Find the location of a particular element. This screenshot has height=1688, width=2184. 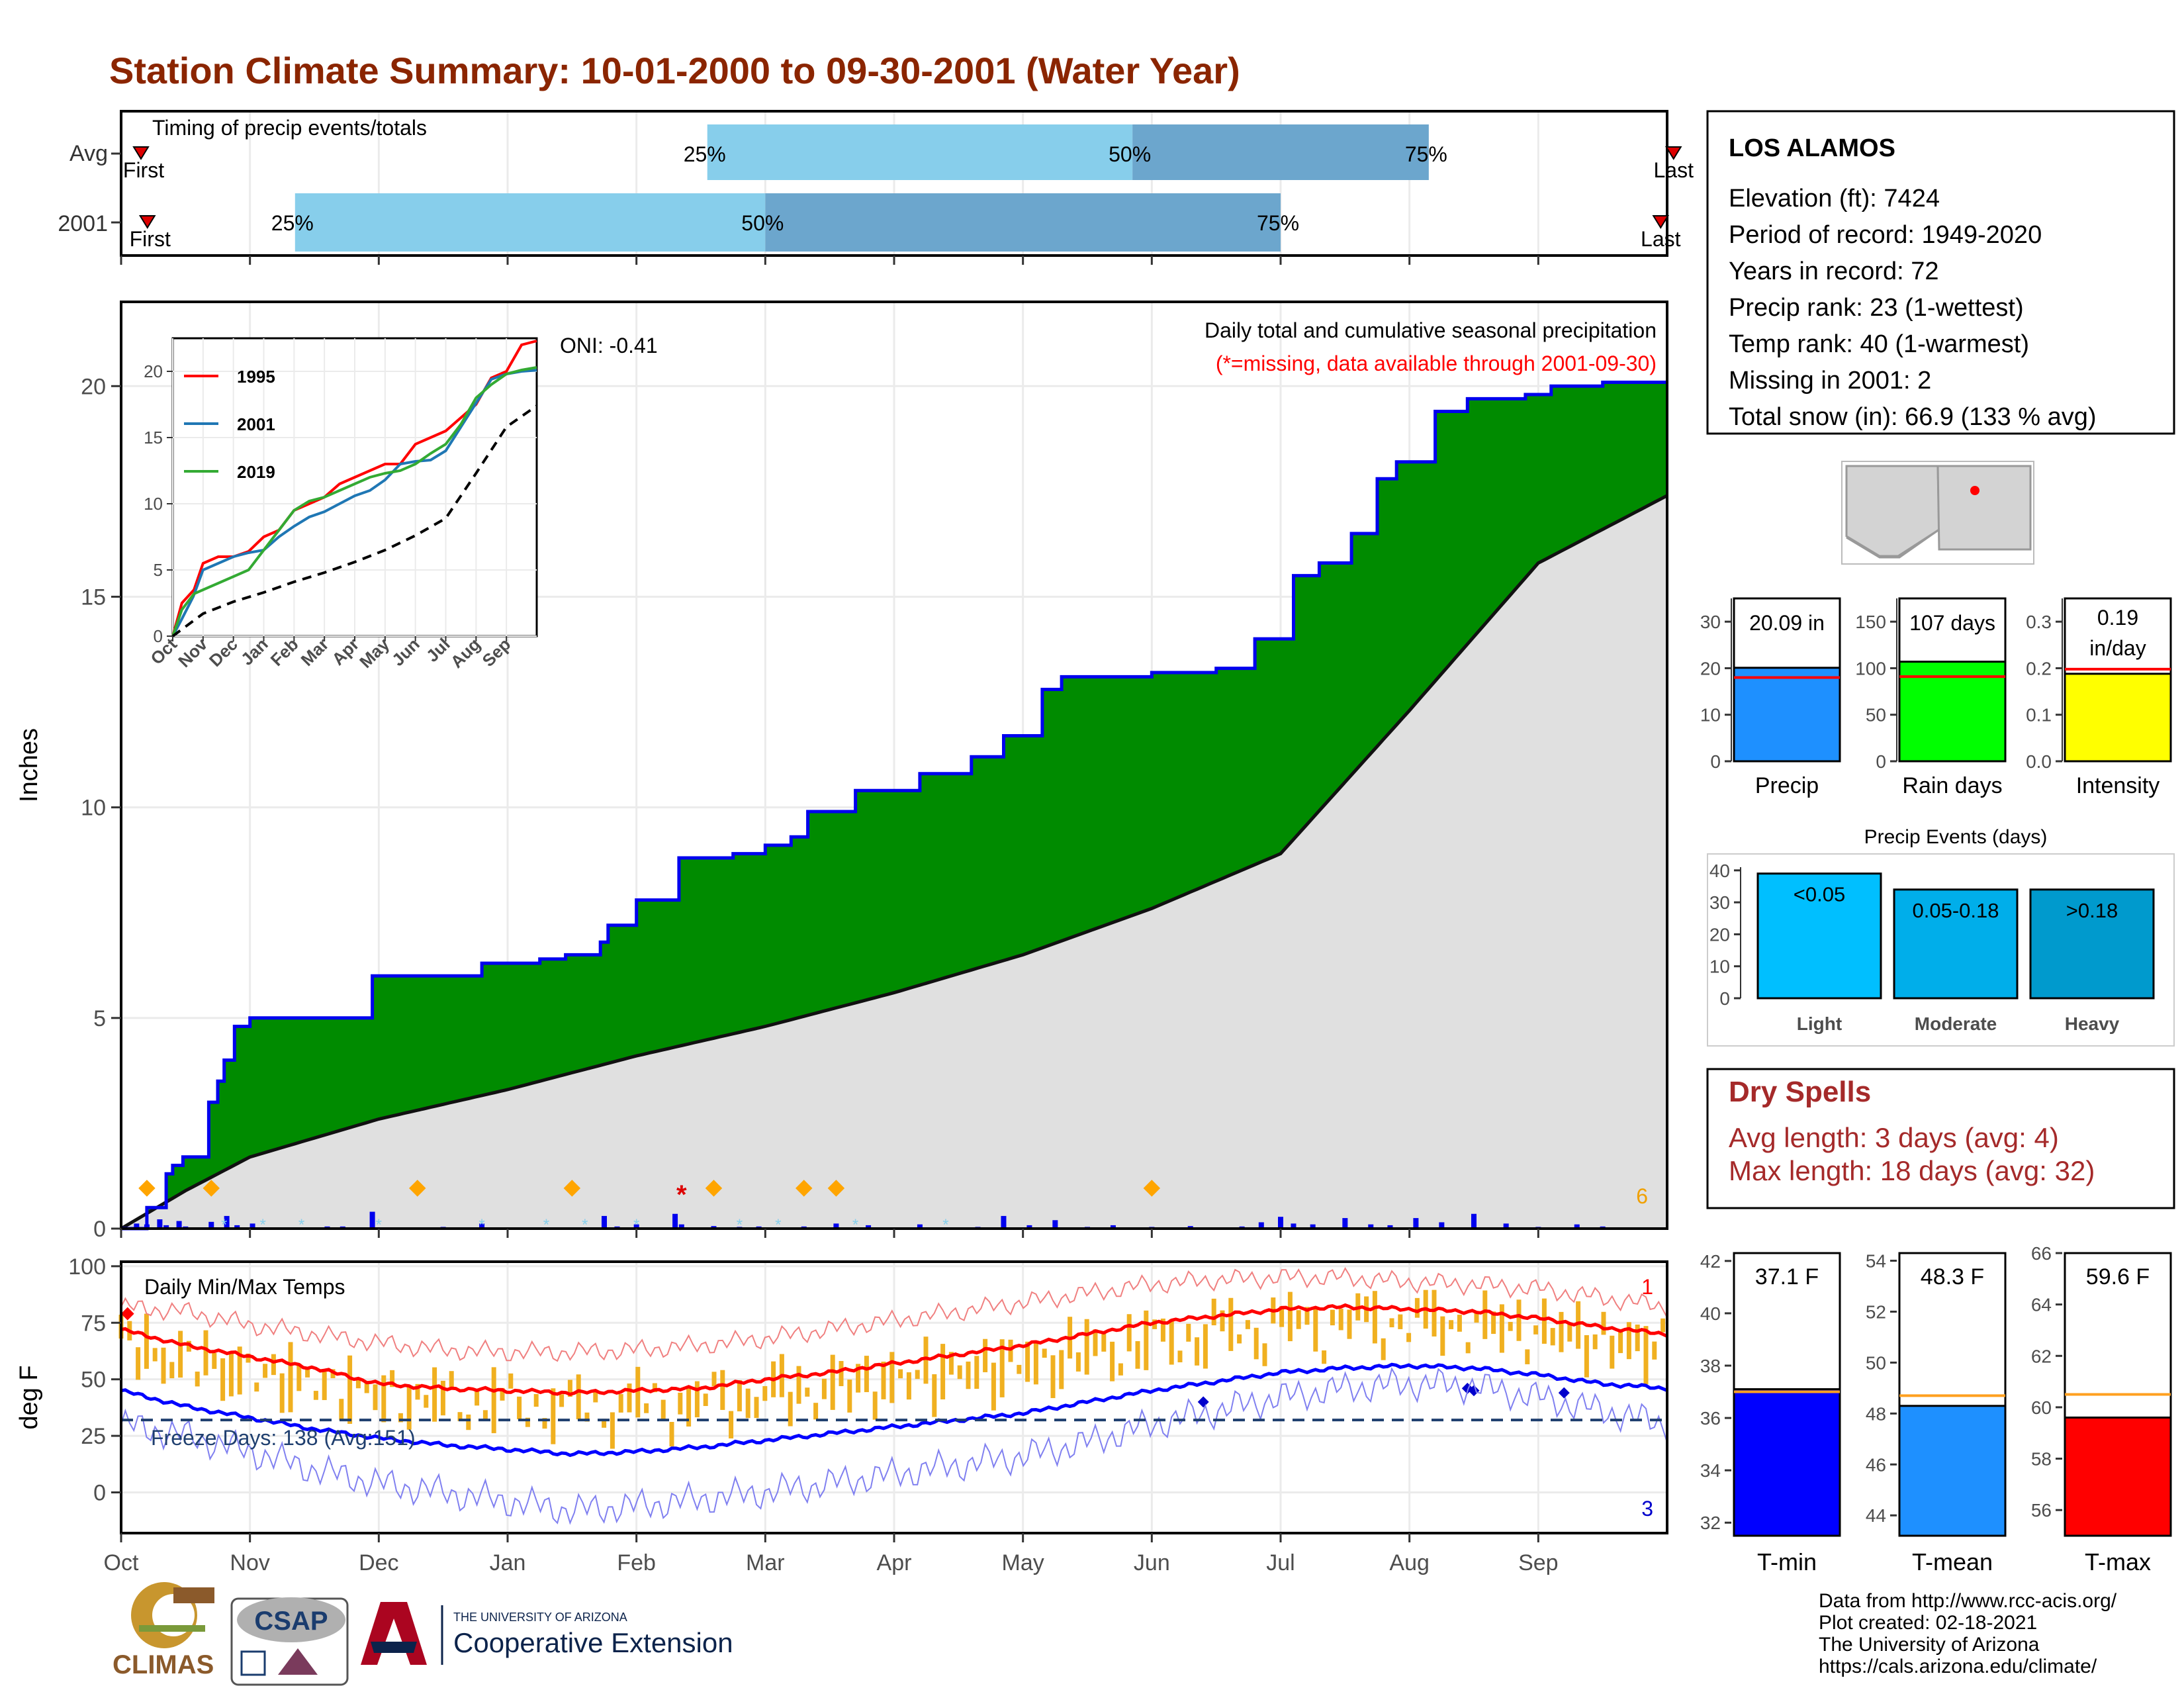

record-min-temp-line is located at coordinates (894, 1446).